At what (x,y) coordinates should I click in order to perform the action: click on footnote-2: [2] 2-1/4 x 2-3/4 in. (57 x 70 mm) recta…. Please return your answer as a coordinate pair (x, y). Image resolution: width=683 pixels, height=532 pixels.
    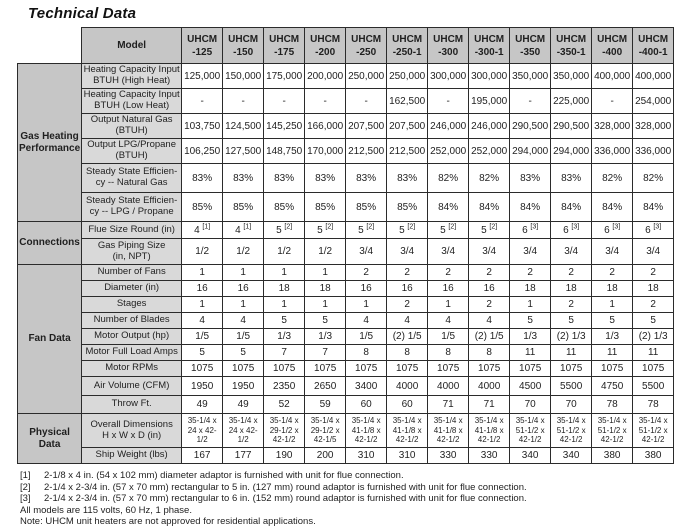
    Looking at the image, I should click on (351, 488).